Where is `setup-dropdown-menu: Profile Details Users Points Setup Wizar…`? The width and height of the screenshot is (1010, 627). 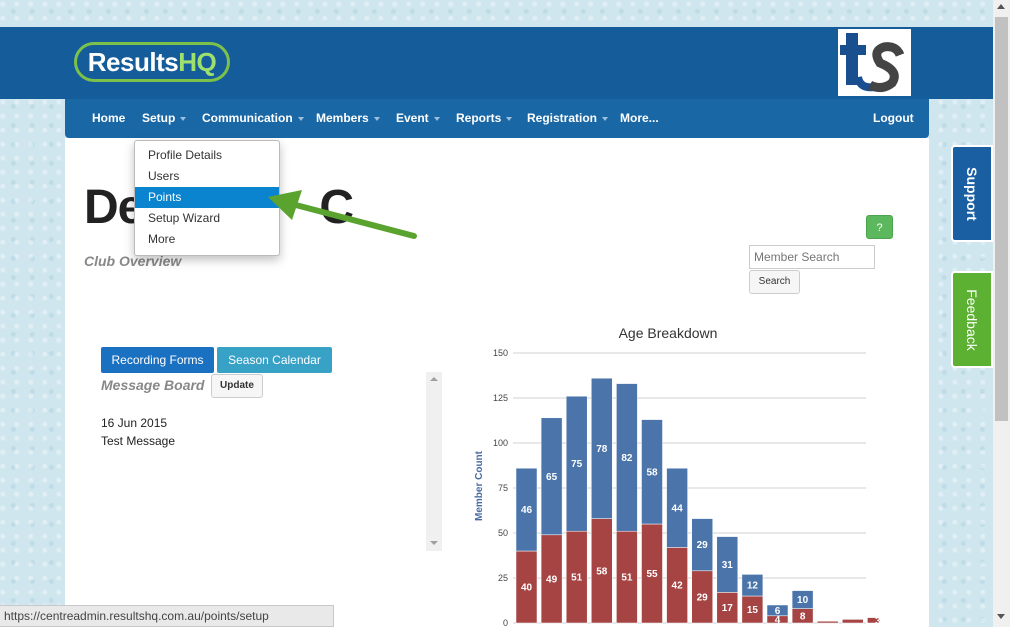 setup-dropdown-menu: Profile Details Users Points Setup Wizar… is located at coordinates (207, 198).